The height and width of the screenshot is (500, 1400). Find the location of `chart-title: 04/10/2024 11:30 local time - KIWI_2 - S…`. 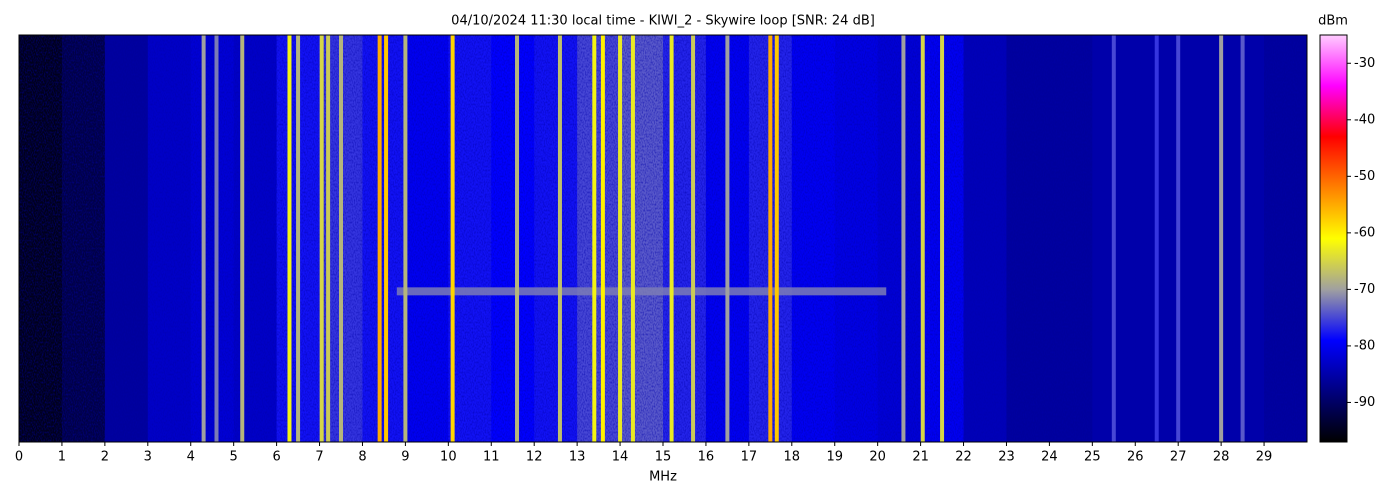

chart-title: 04/10/2024 11:30 local time - KIWI_2 - S… is located at coordinates (663, 21).